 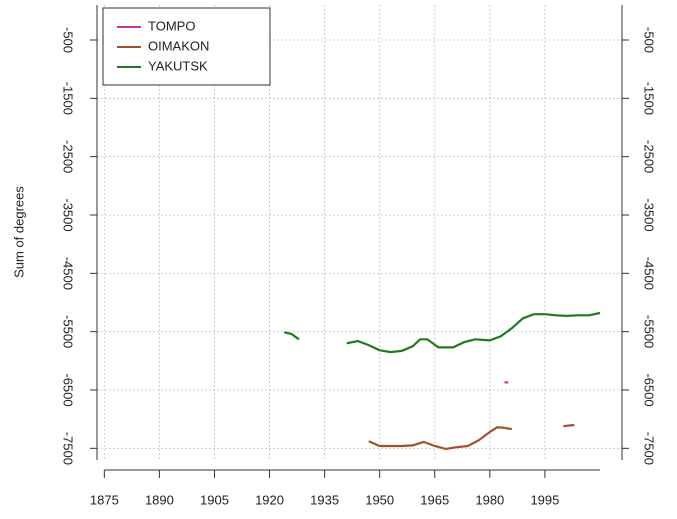 I want to click on y-axis-label: Sum of degrees, so click(x=18, y=232).